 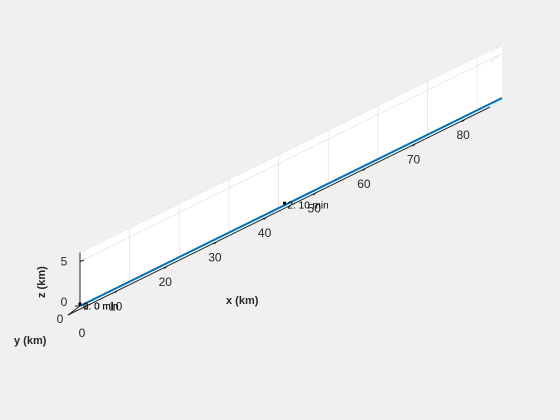 What do you see at coordinates (364, 184) in the screenshot?
I see `x-tick-label: 60` at bounding box center [364, 184].